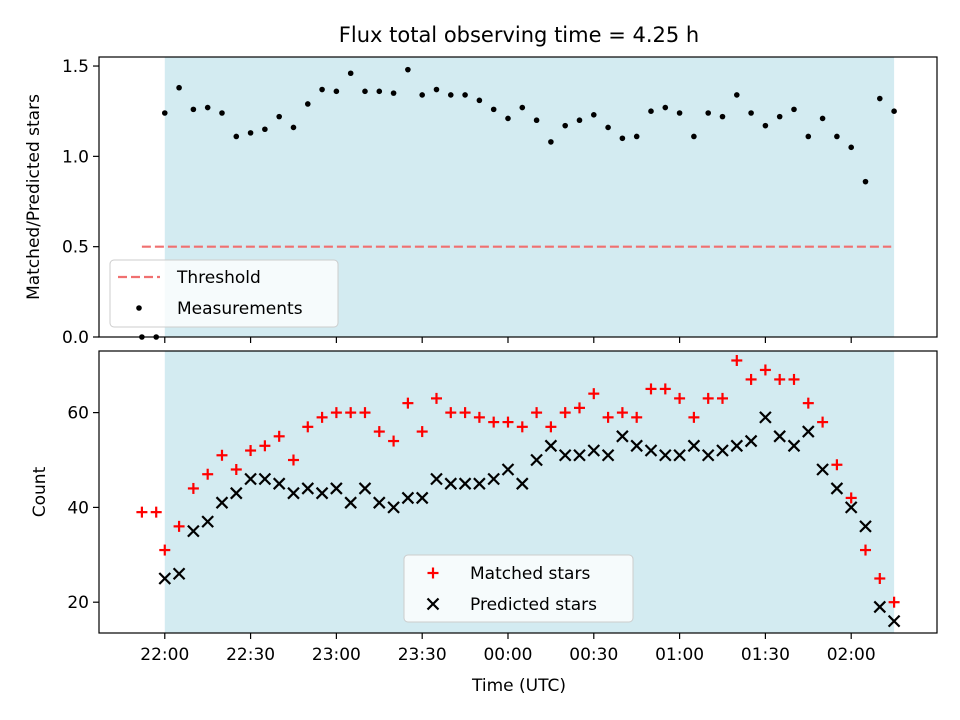  What do you see at coordinates (139, 308) in the screenshot?
I see `legend-measurement-swatch` at bounding box center [139, 308].